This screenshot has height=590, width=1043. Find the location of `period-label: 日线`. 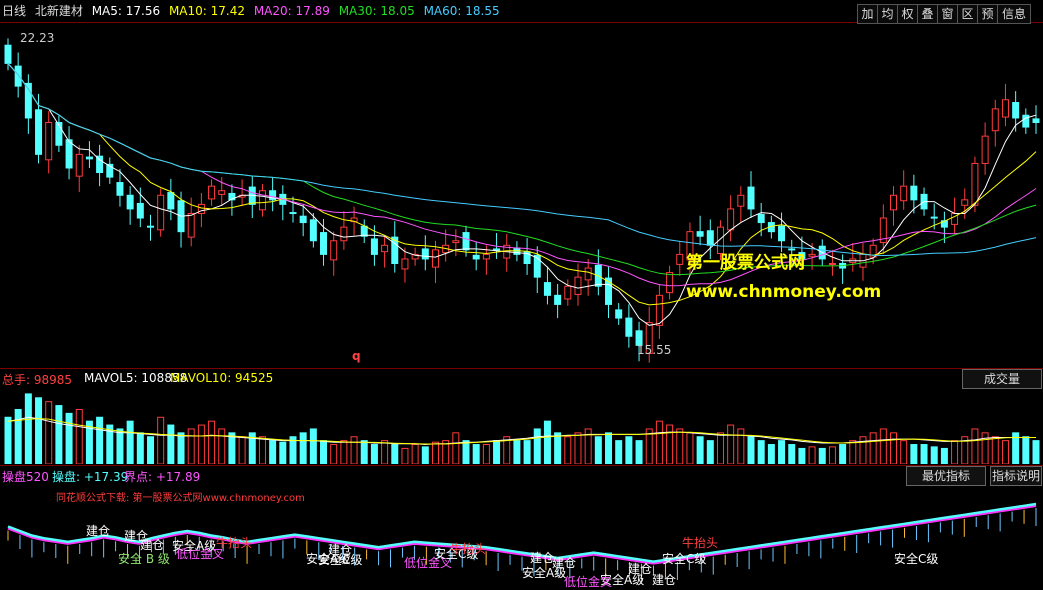

period-label: 日线 is located at coordinates (14, 11).